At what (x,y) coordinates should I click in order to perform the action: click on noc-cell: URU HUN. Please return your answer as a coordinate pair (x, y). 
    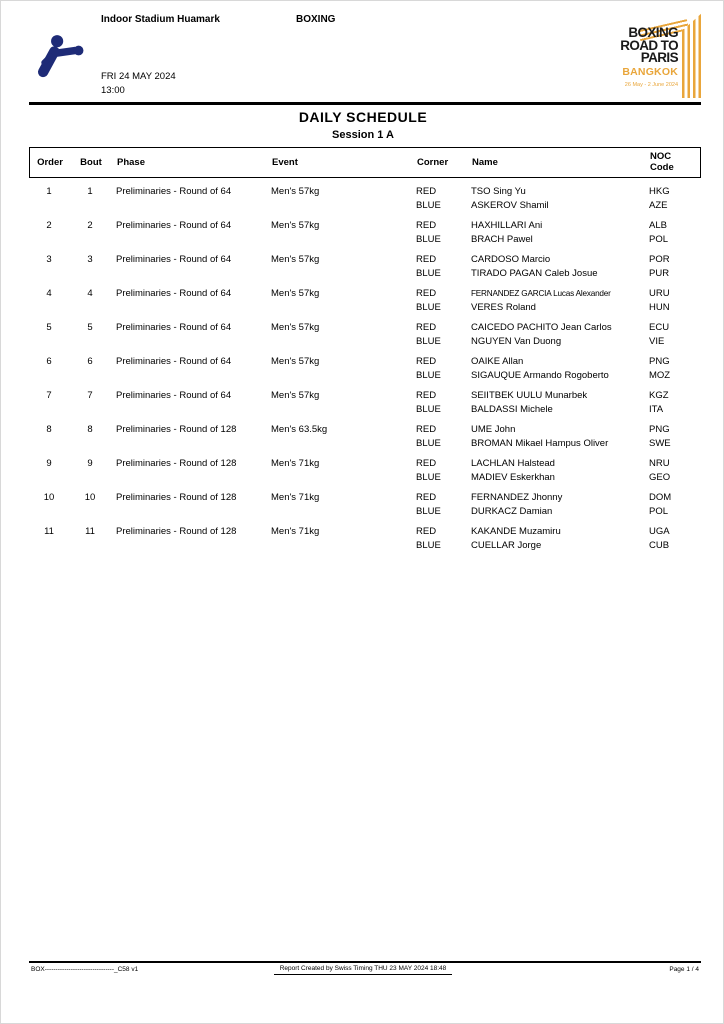
    Looking at the image, I should click on (672, 301).